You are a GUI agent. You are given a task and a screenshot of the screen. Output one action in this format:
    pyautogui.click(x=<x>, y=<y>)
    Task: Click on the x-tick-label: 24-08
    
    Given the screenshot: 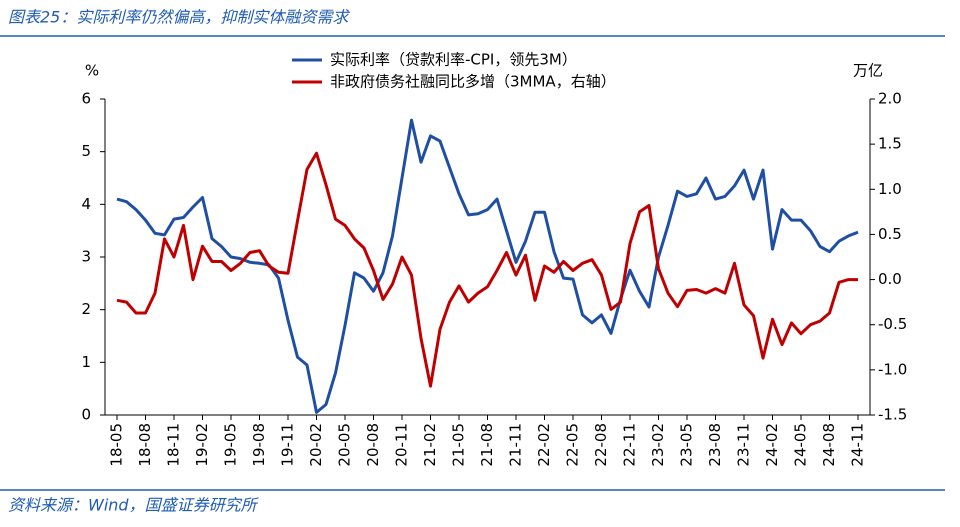 What is the action you would take?
    pyautogui.click(x=829, y=445)
    